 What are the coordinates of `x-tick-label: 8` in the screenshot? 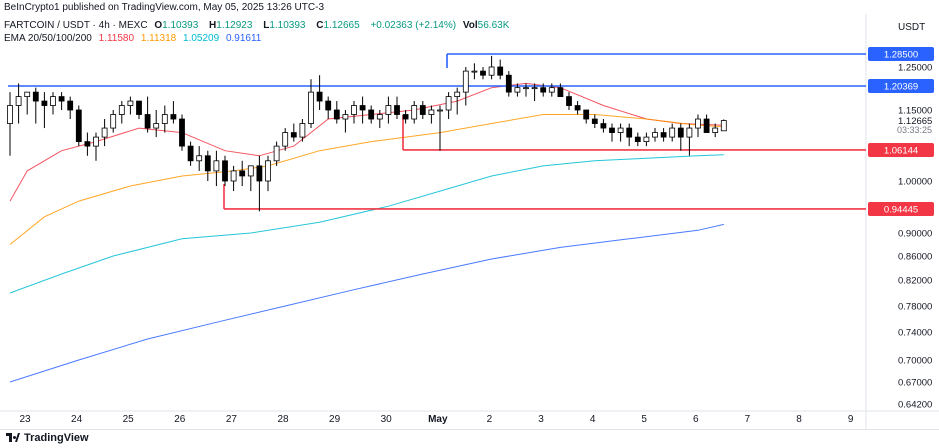 It's located at (799, 419).